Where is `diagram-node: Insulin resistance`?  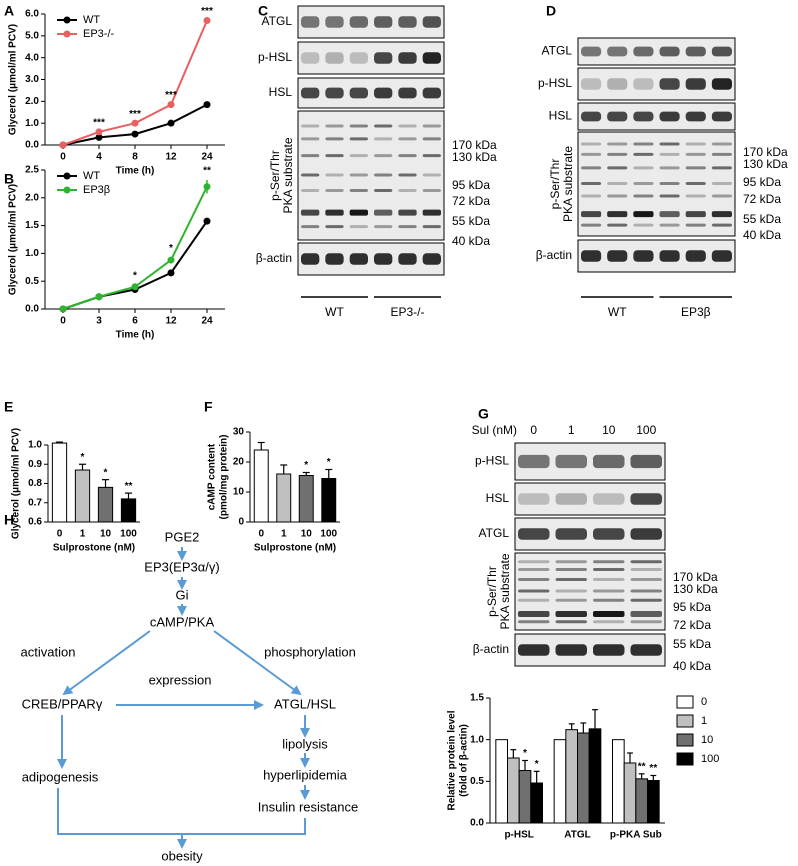 diagram-node: Insulin resistance is located at coordinates (308, 806).